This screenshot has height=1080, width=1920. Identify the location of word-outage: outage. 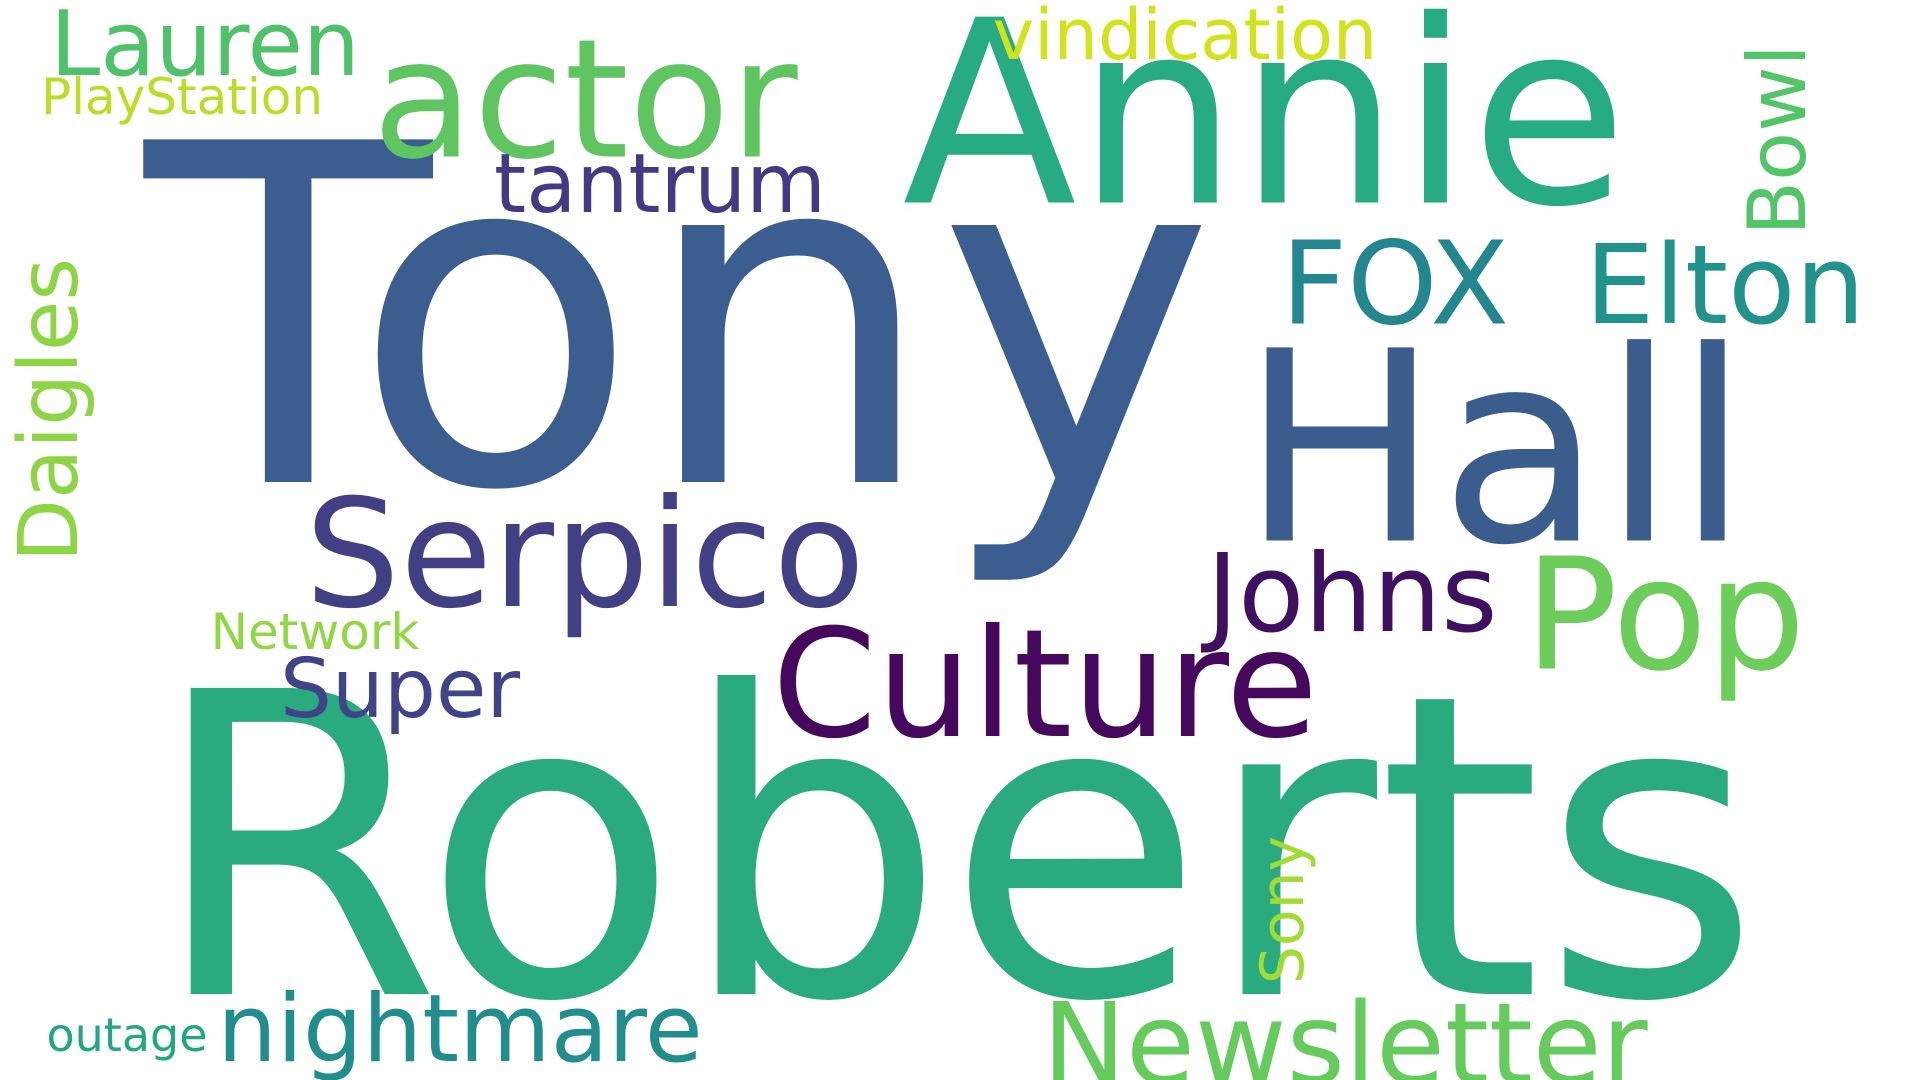
(127, 1035).